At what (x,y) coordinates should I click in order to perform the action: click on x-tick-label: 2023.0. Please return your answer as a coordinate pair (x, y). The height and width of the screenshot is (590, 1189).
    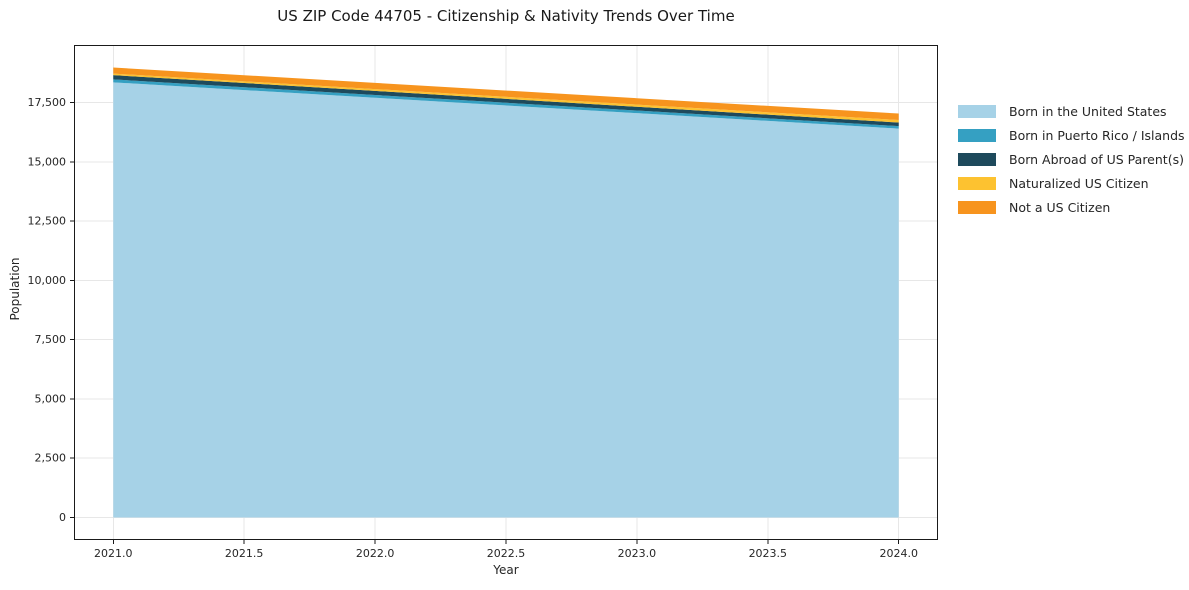
    Looking at the image, I should click on (637, 553).